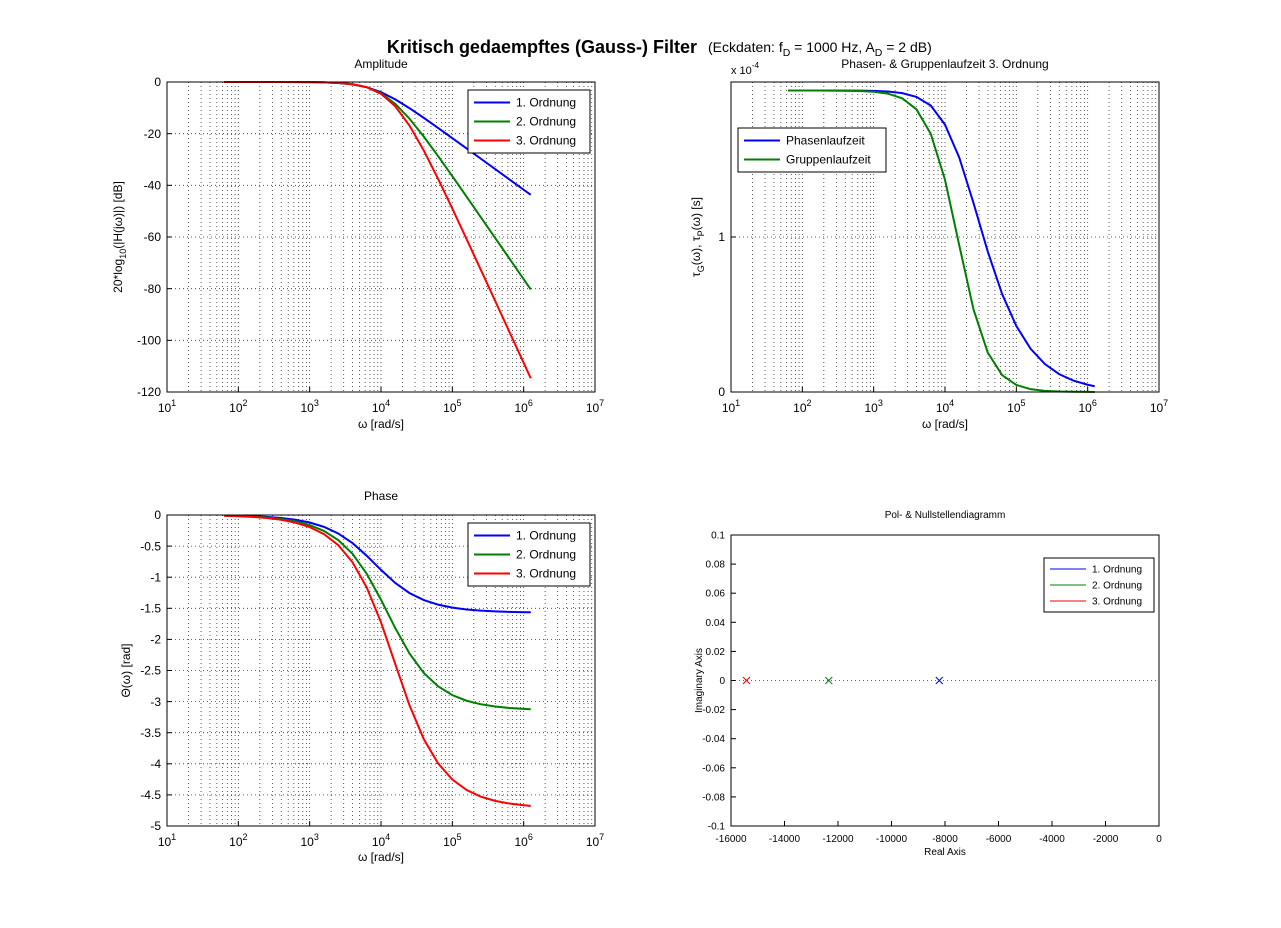 The image size is (1281, 928). I want to click on text-part: (|H(jω)|) [dB], so click(118, 215).